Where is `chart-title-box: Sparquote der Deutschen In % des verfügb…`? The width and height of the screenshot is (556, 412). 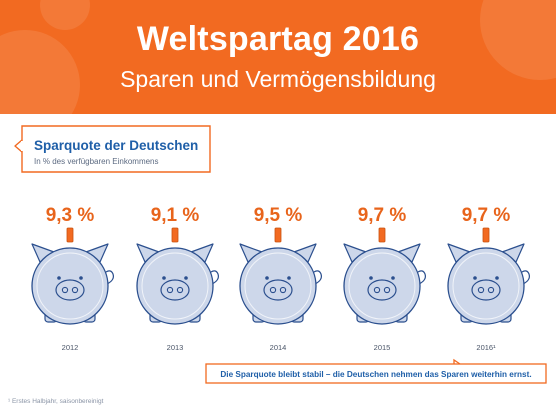
chart-title-box: Sparquote der Deutschen In % des verfügb… is located at coordinates (112, 149).